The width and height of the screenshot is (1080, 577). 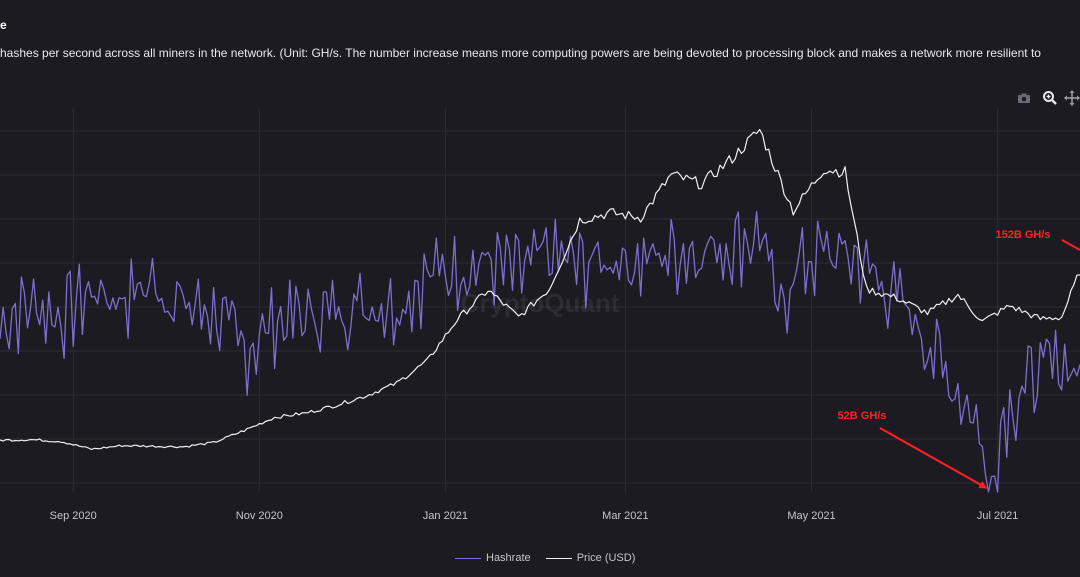 I want to click on legend-swatch-price, so click(x=558, y=558).